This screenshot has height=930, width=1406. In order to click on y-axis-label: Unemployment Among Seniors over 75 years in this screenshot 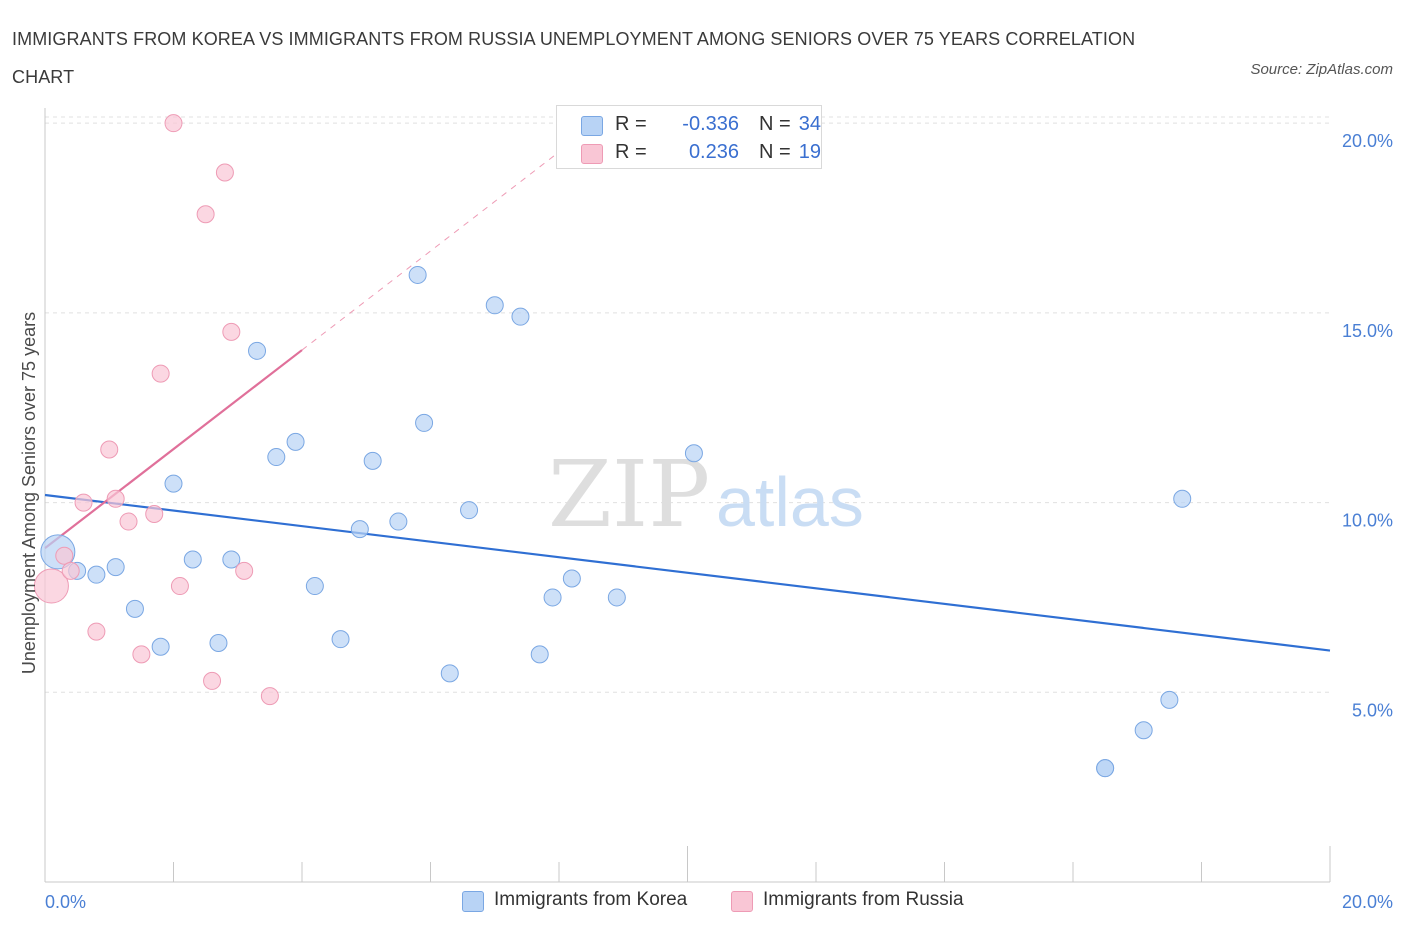, I will do `click(29, 493)`.